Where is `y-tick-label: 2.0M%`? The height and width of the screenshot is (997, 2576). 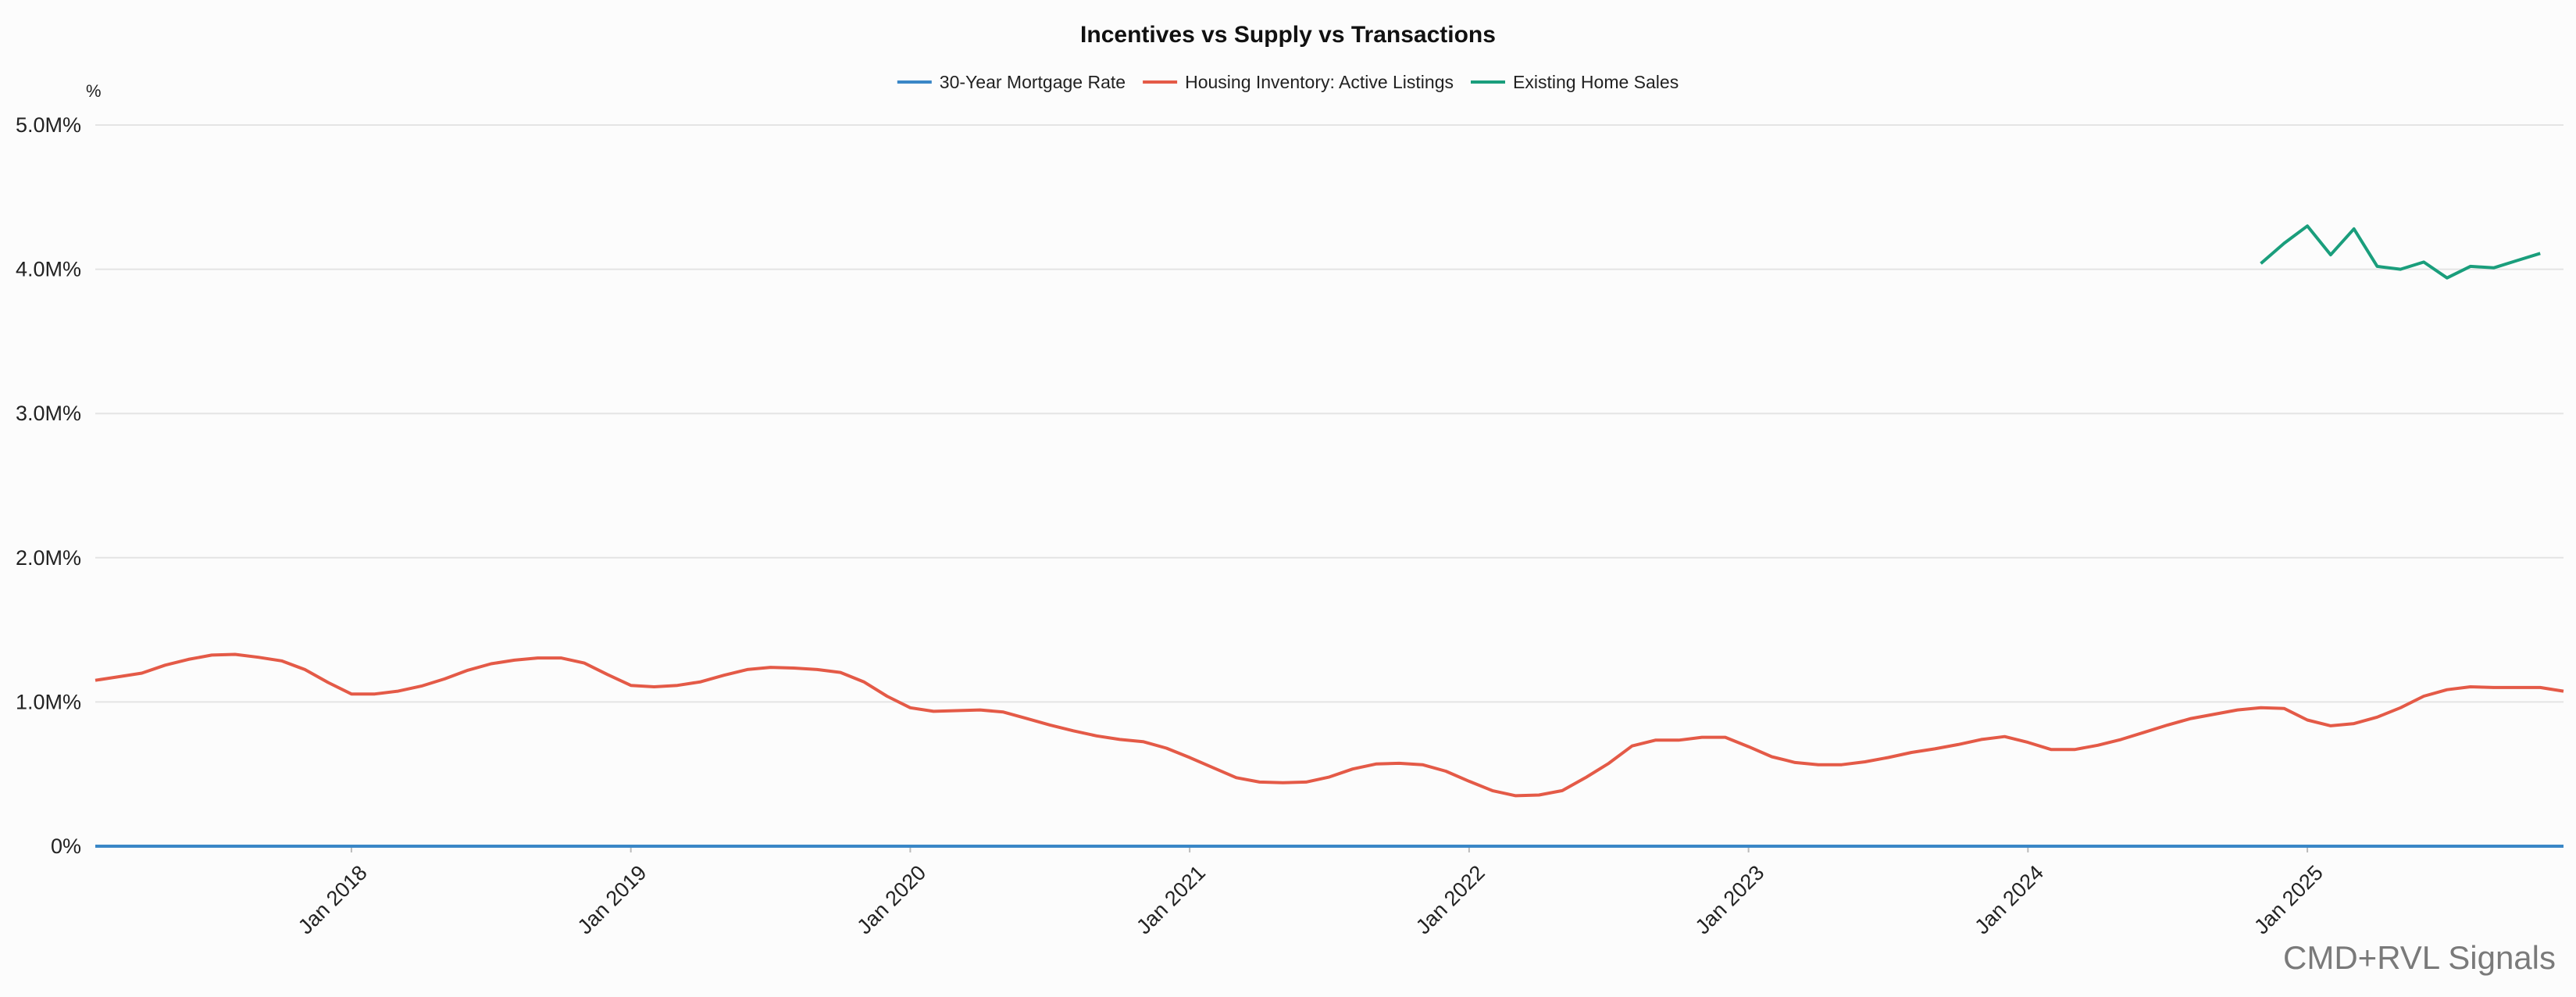
y-tick-label: 2.0M% is located at coordinates (48, 558).